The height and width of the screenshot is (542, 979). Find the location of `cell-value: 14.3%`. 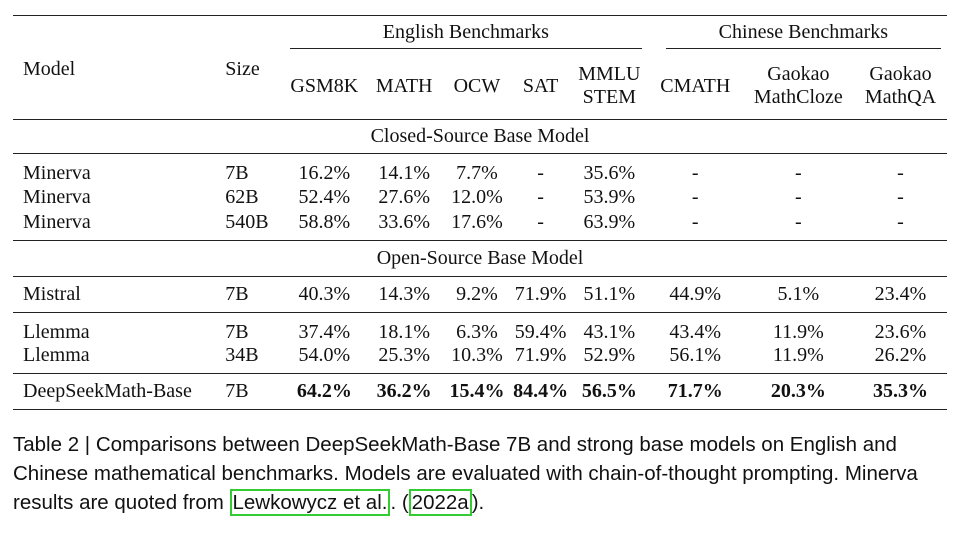

cell-value: 14.3% is located at coordinates (404, 294).